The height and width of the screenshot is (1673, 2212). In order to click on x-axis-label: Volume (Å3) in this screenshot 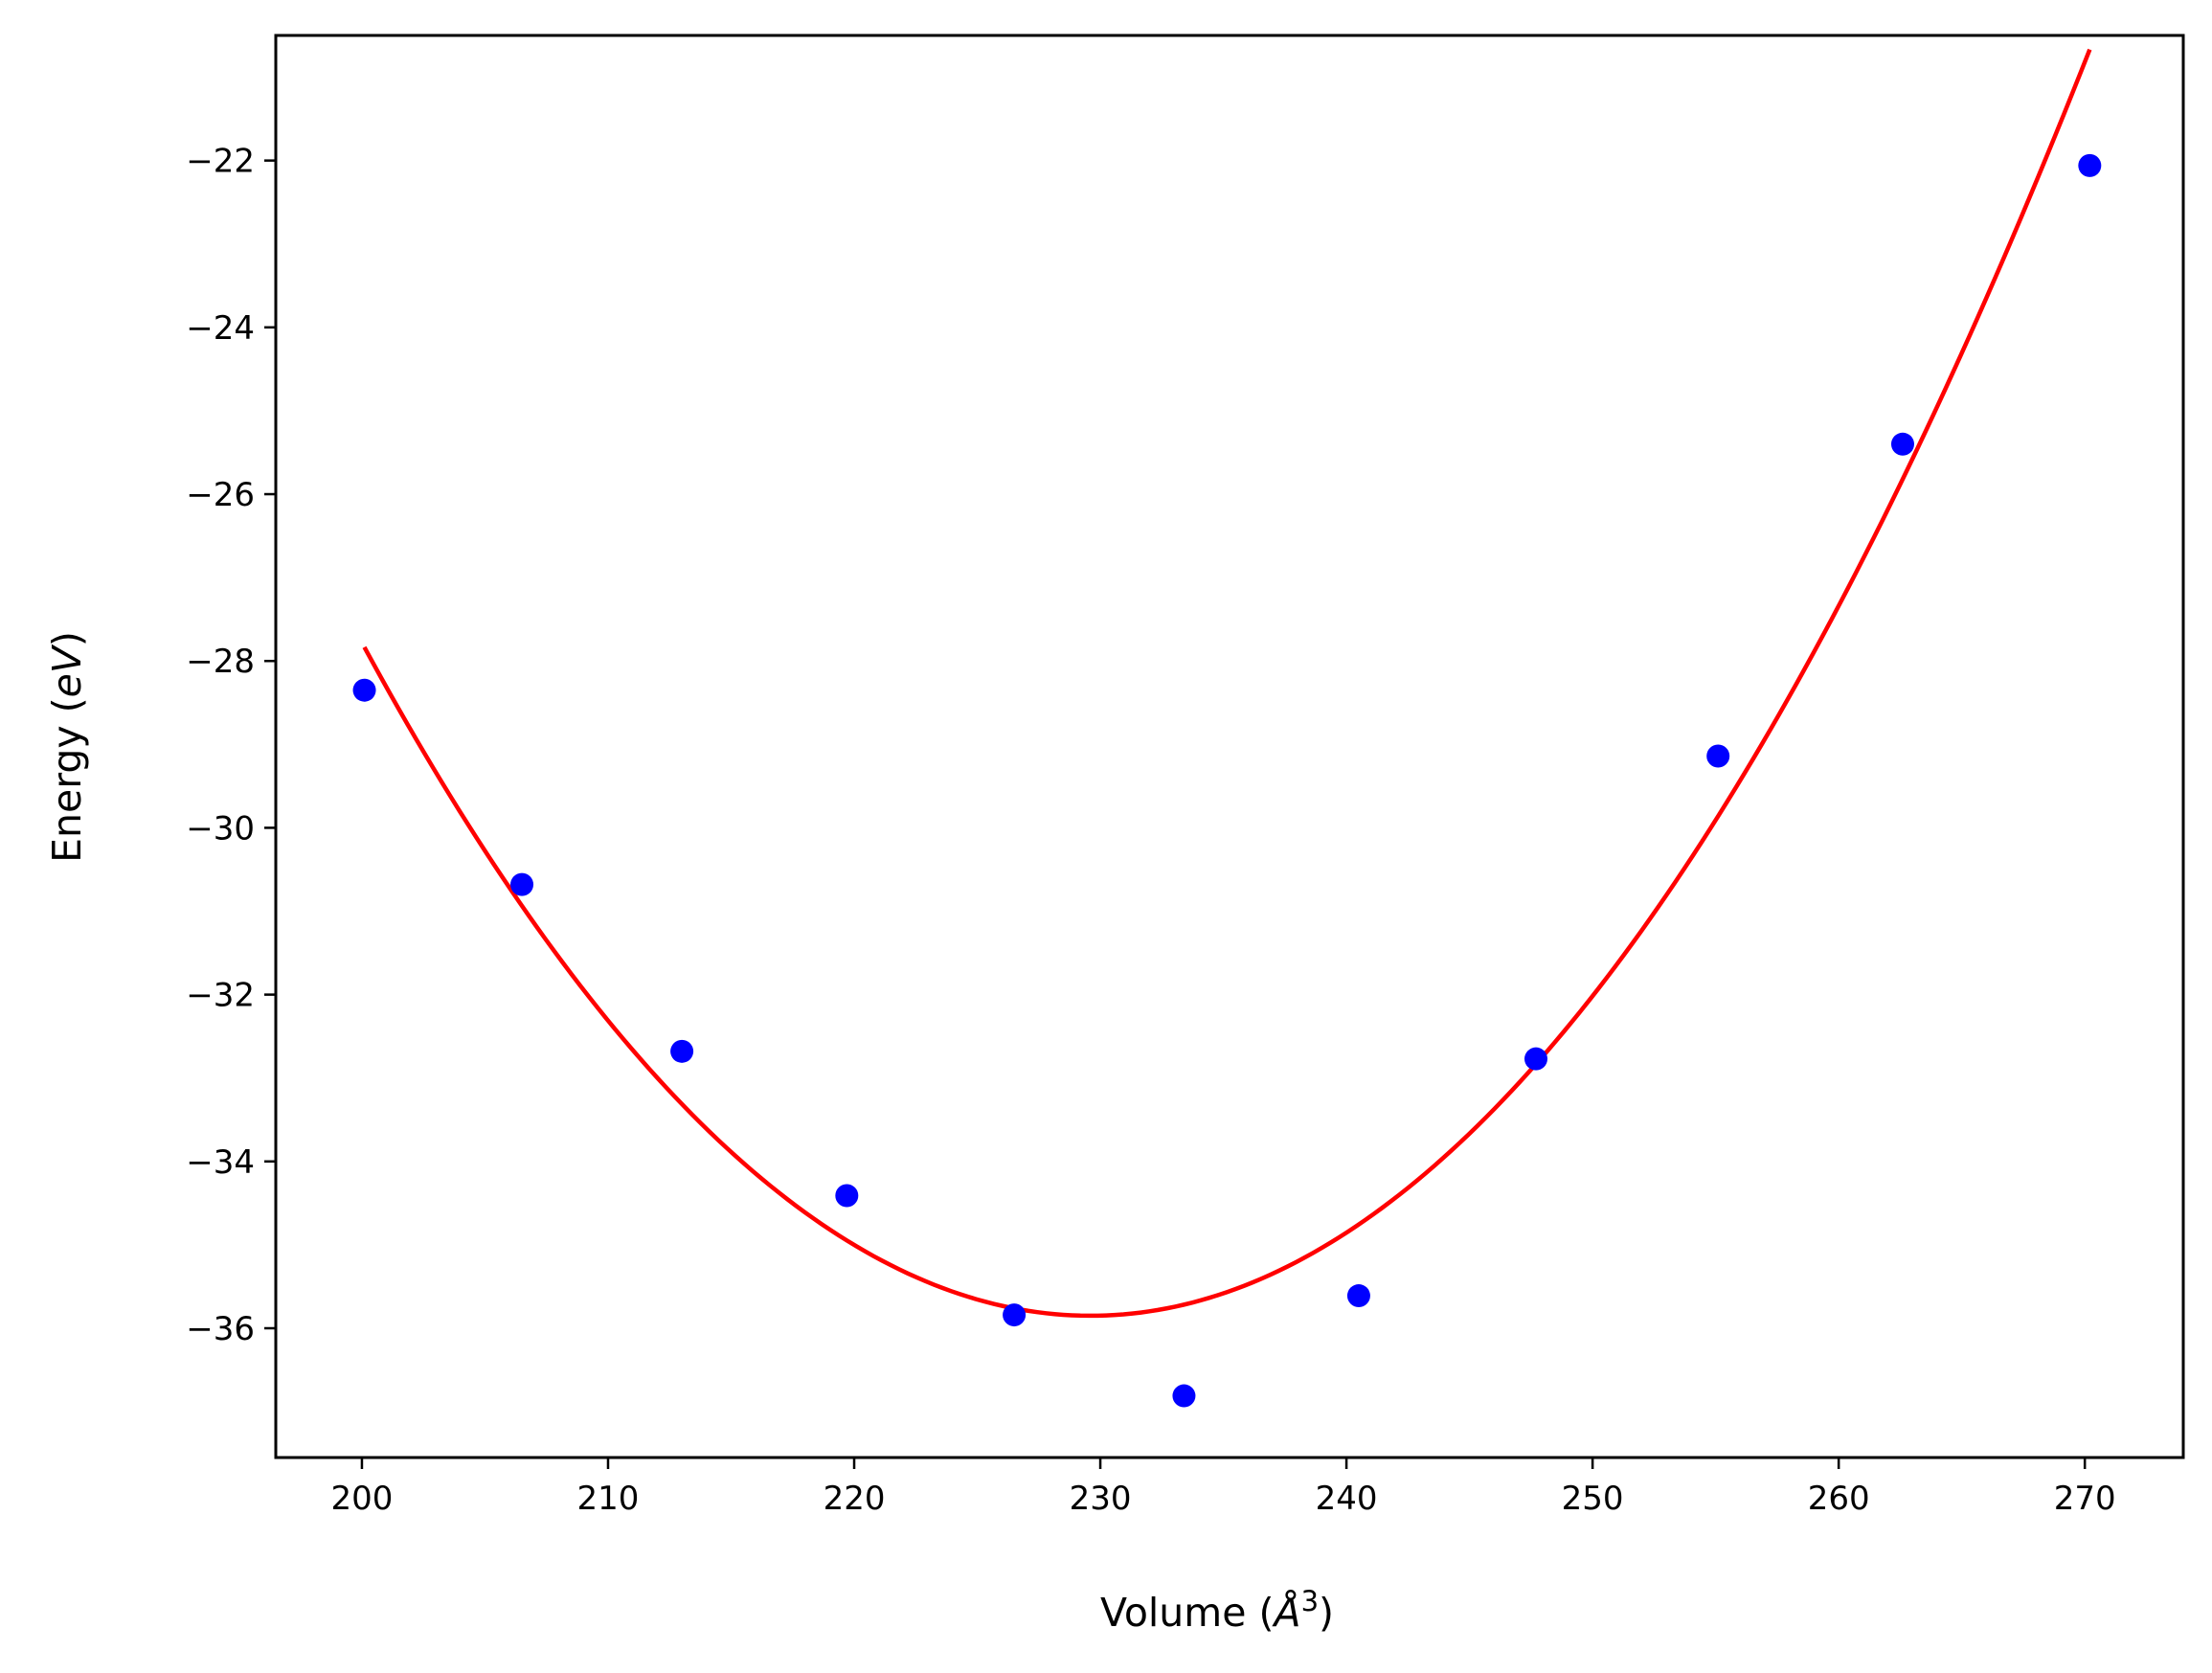, I will do `click(1217, 1610)`.